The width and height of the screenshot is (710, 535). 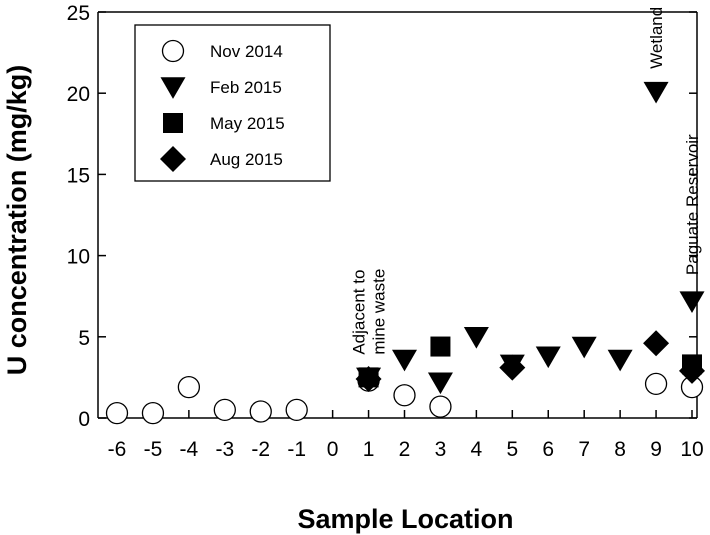 I want to click on annotation-text: mine waste, so click(x=379, y=312).